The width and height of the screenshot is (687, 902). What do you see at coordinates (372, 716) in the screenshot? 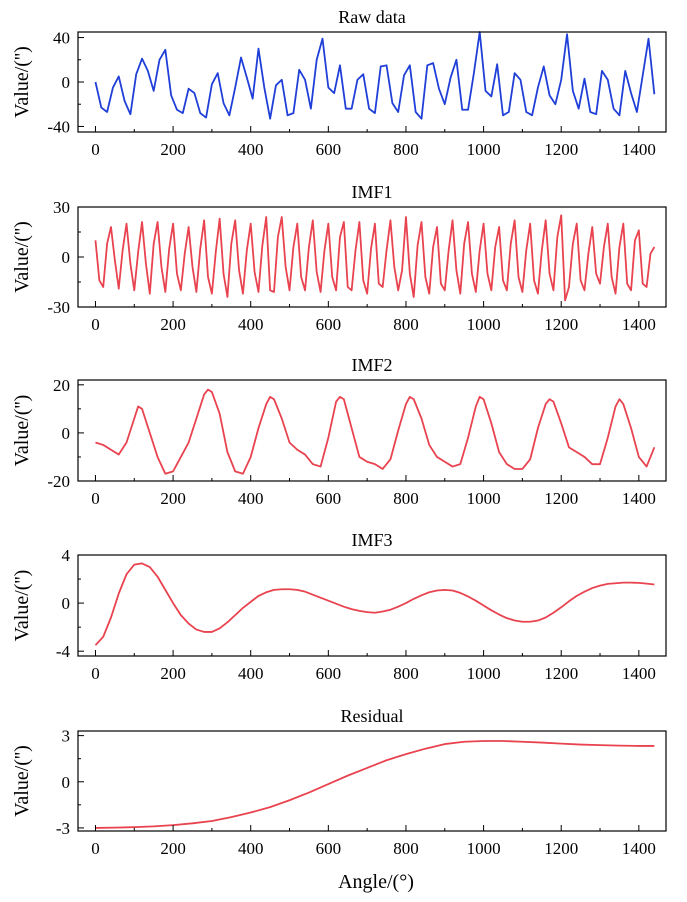
I see `panel-title: Residual` at bounding box center [372, 716].